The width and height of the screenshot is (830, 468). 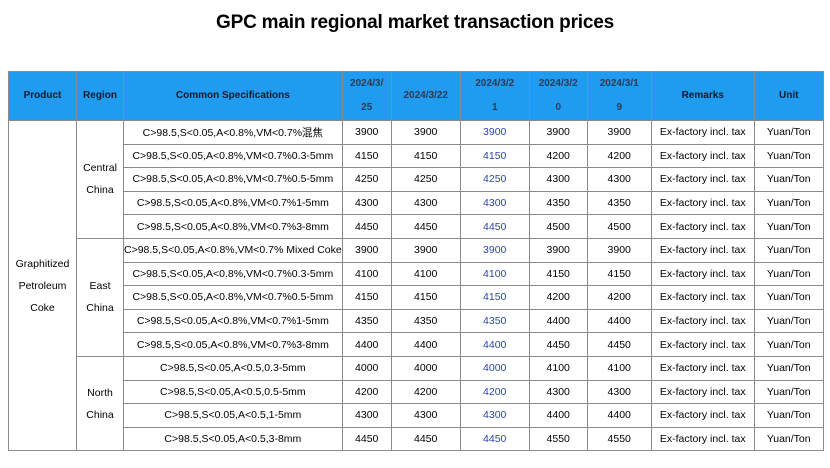 I want to click on header-region: Region, so click(x=100, y=96).